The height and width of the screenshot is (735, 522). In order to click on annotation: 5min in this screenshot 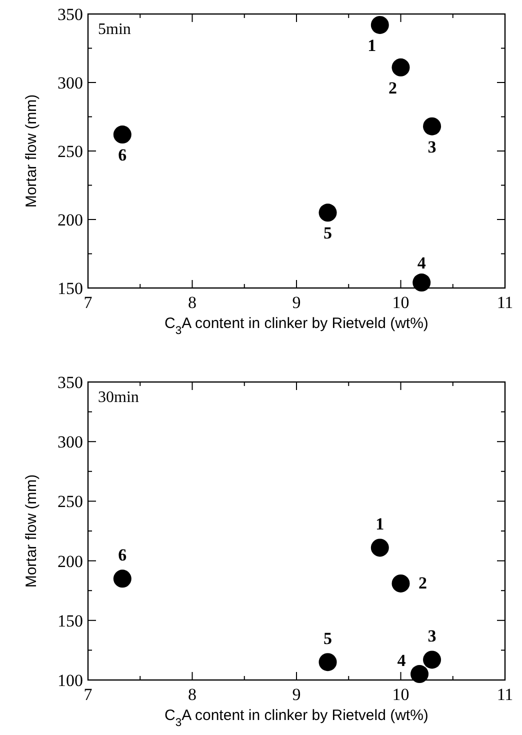, I will do `click(114, 29)`.